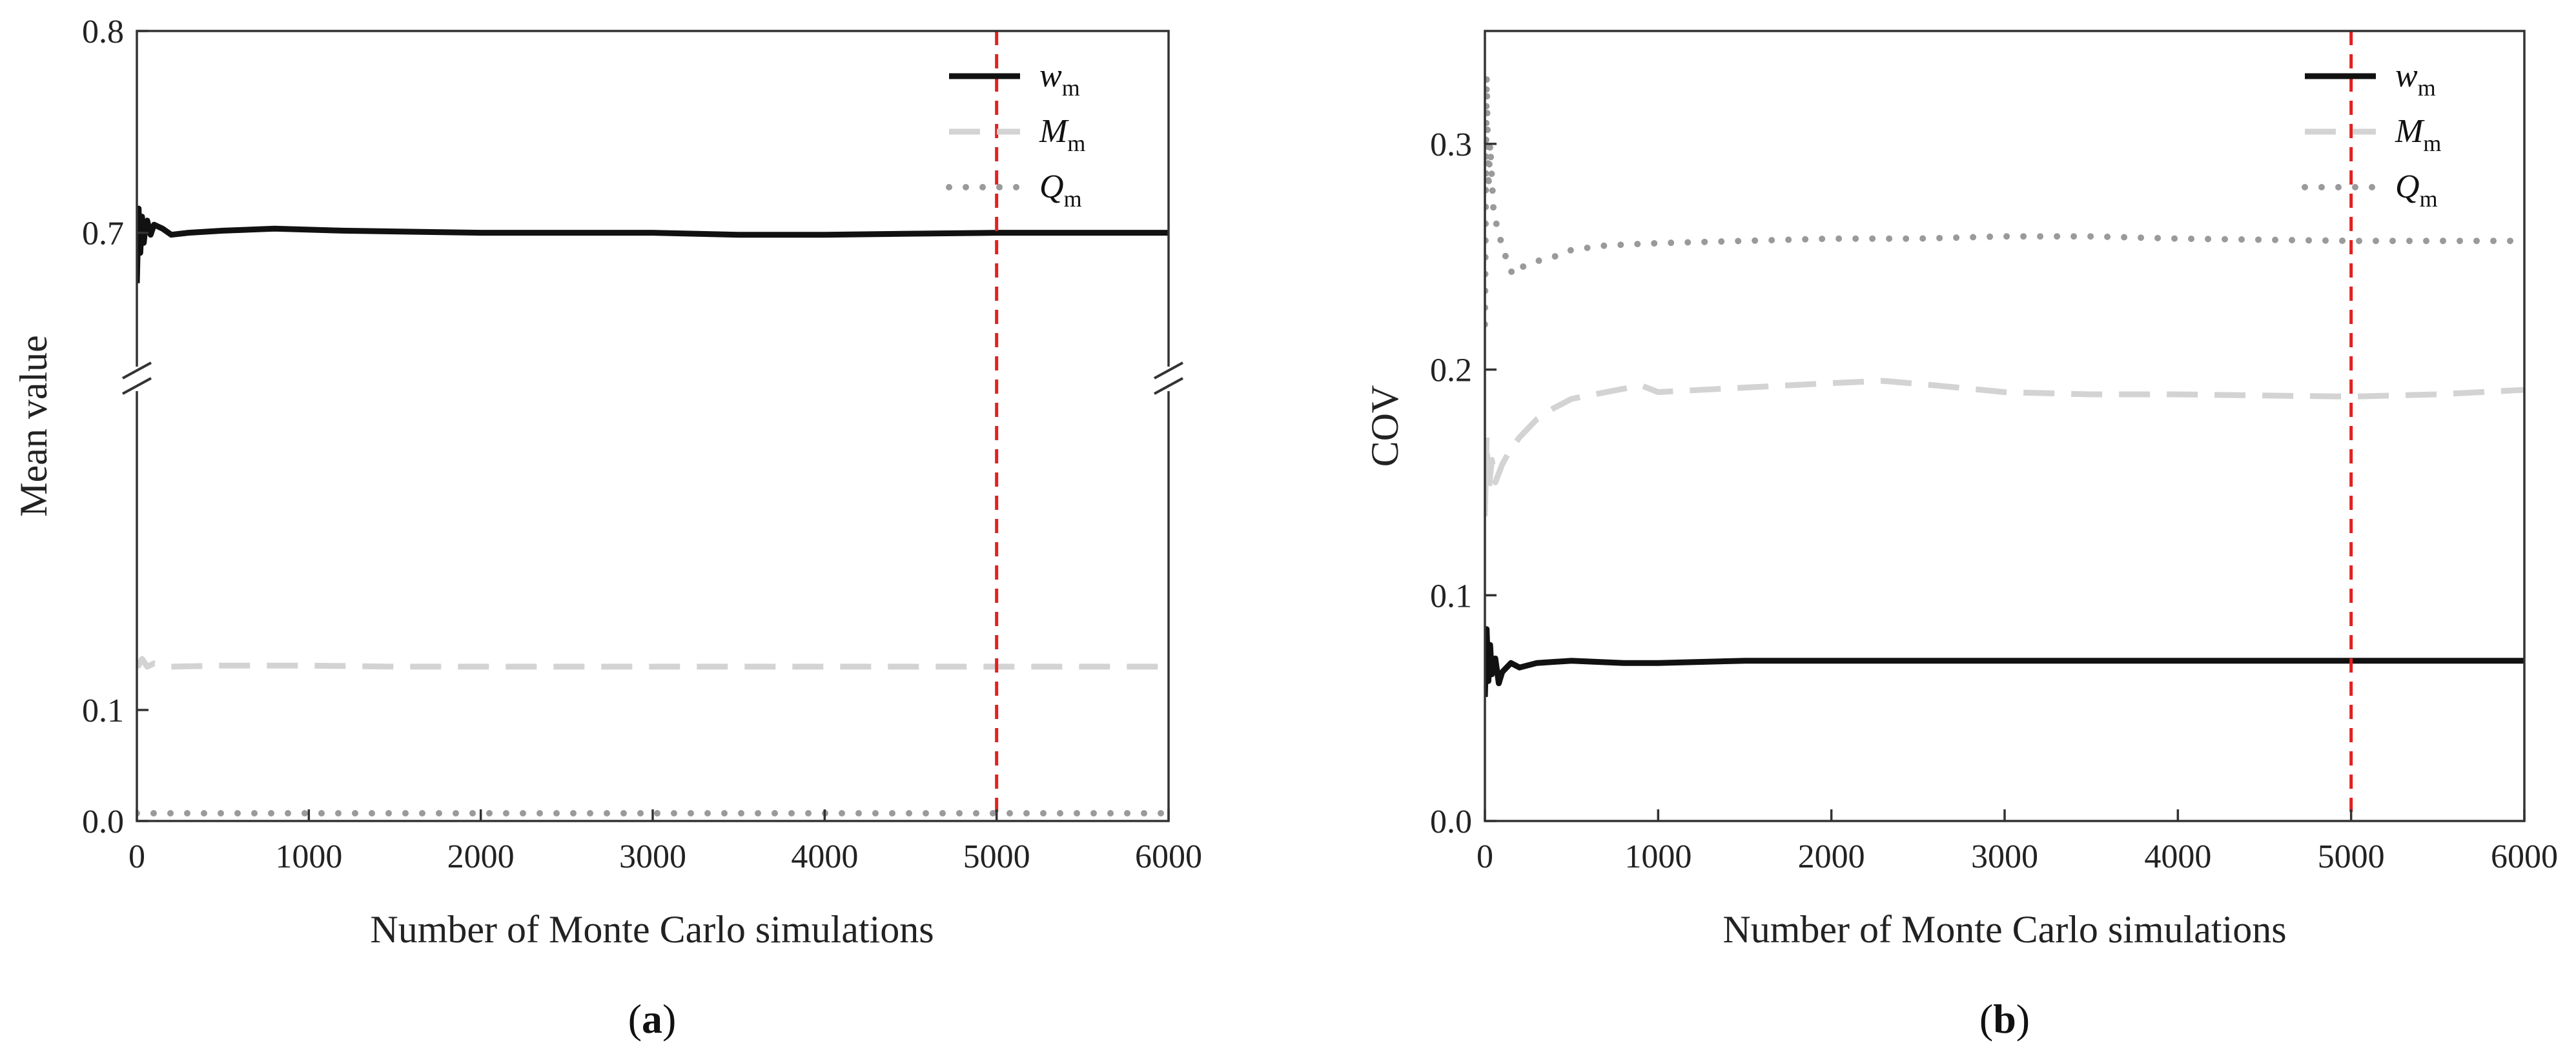  I want to click on panel-label-a-letter: a, so click(652, 1019).